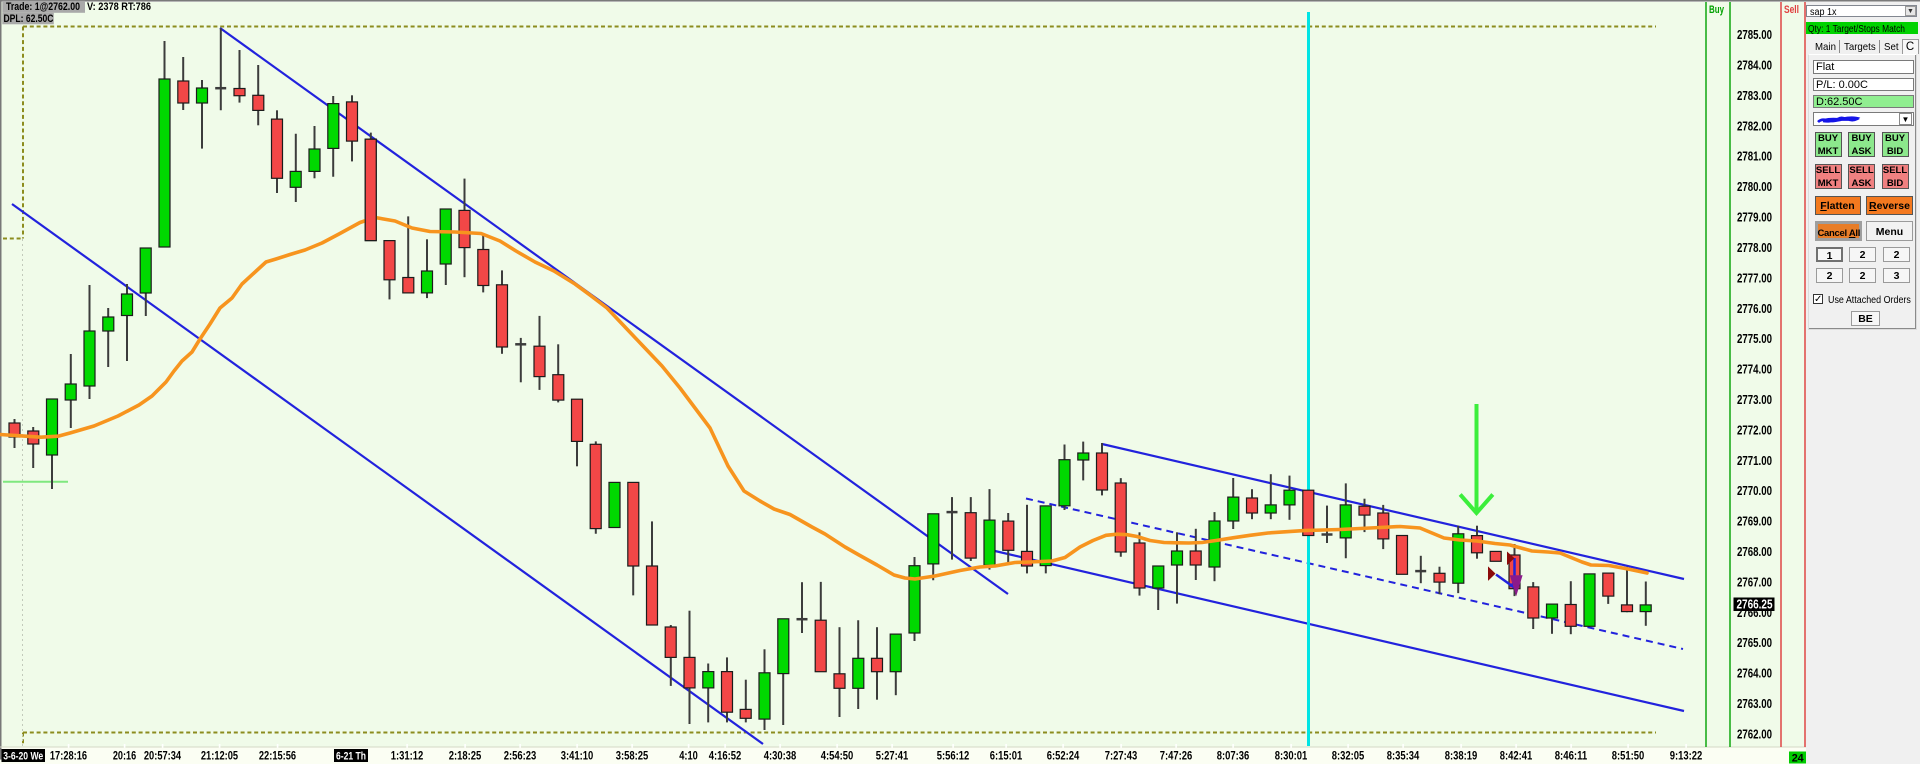  I want to click on svg-text: V: 2378 RT:786, so click(119, 7).